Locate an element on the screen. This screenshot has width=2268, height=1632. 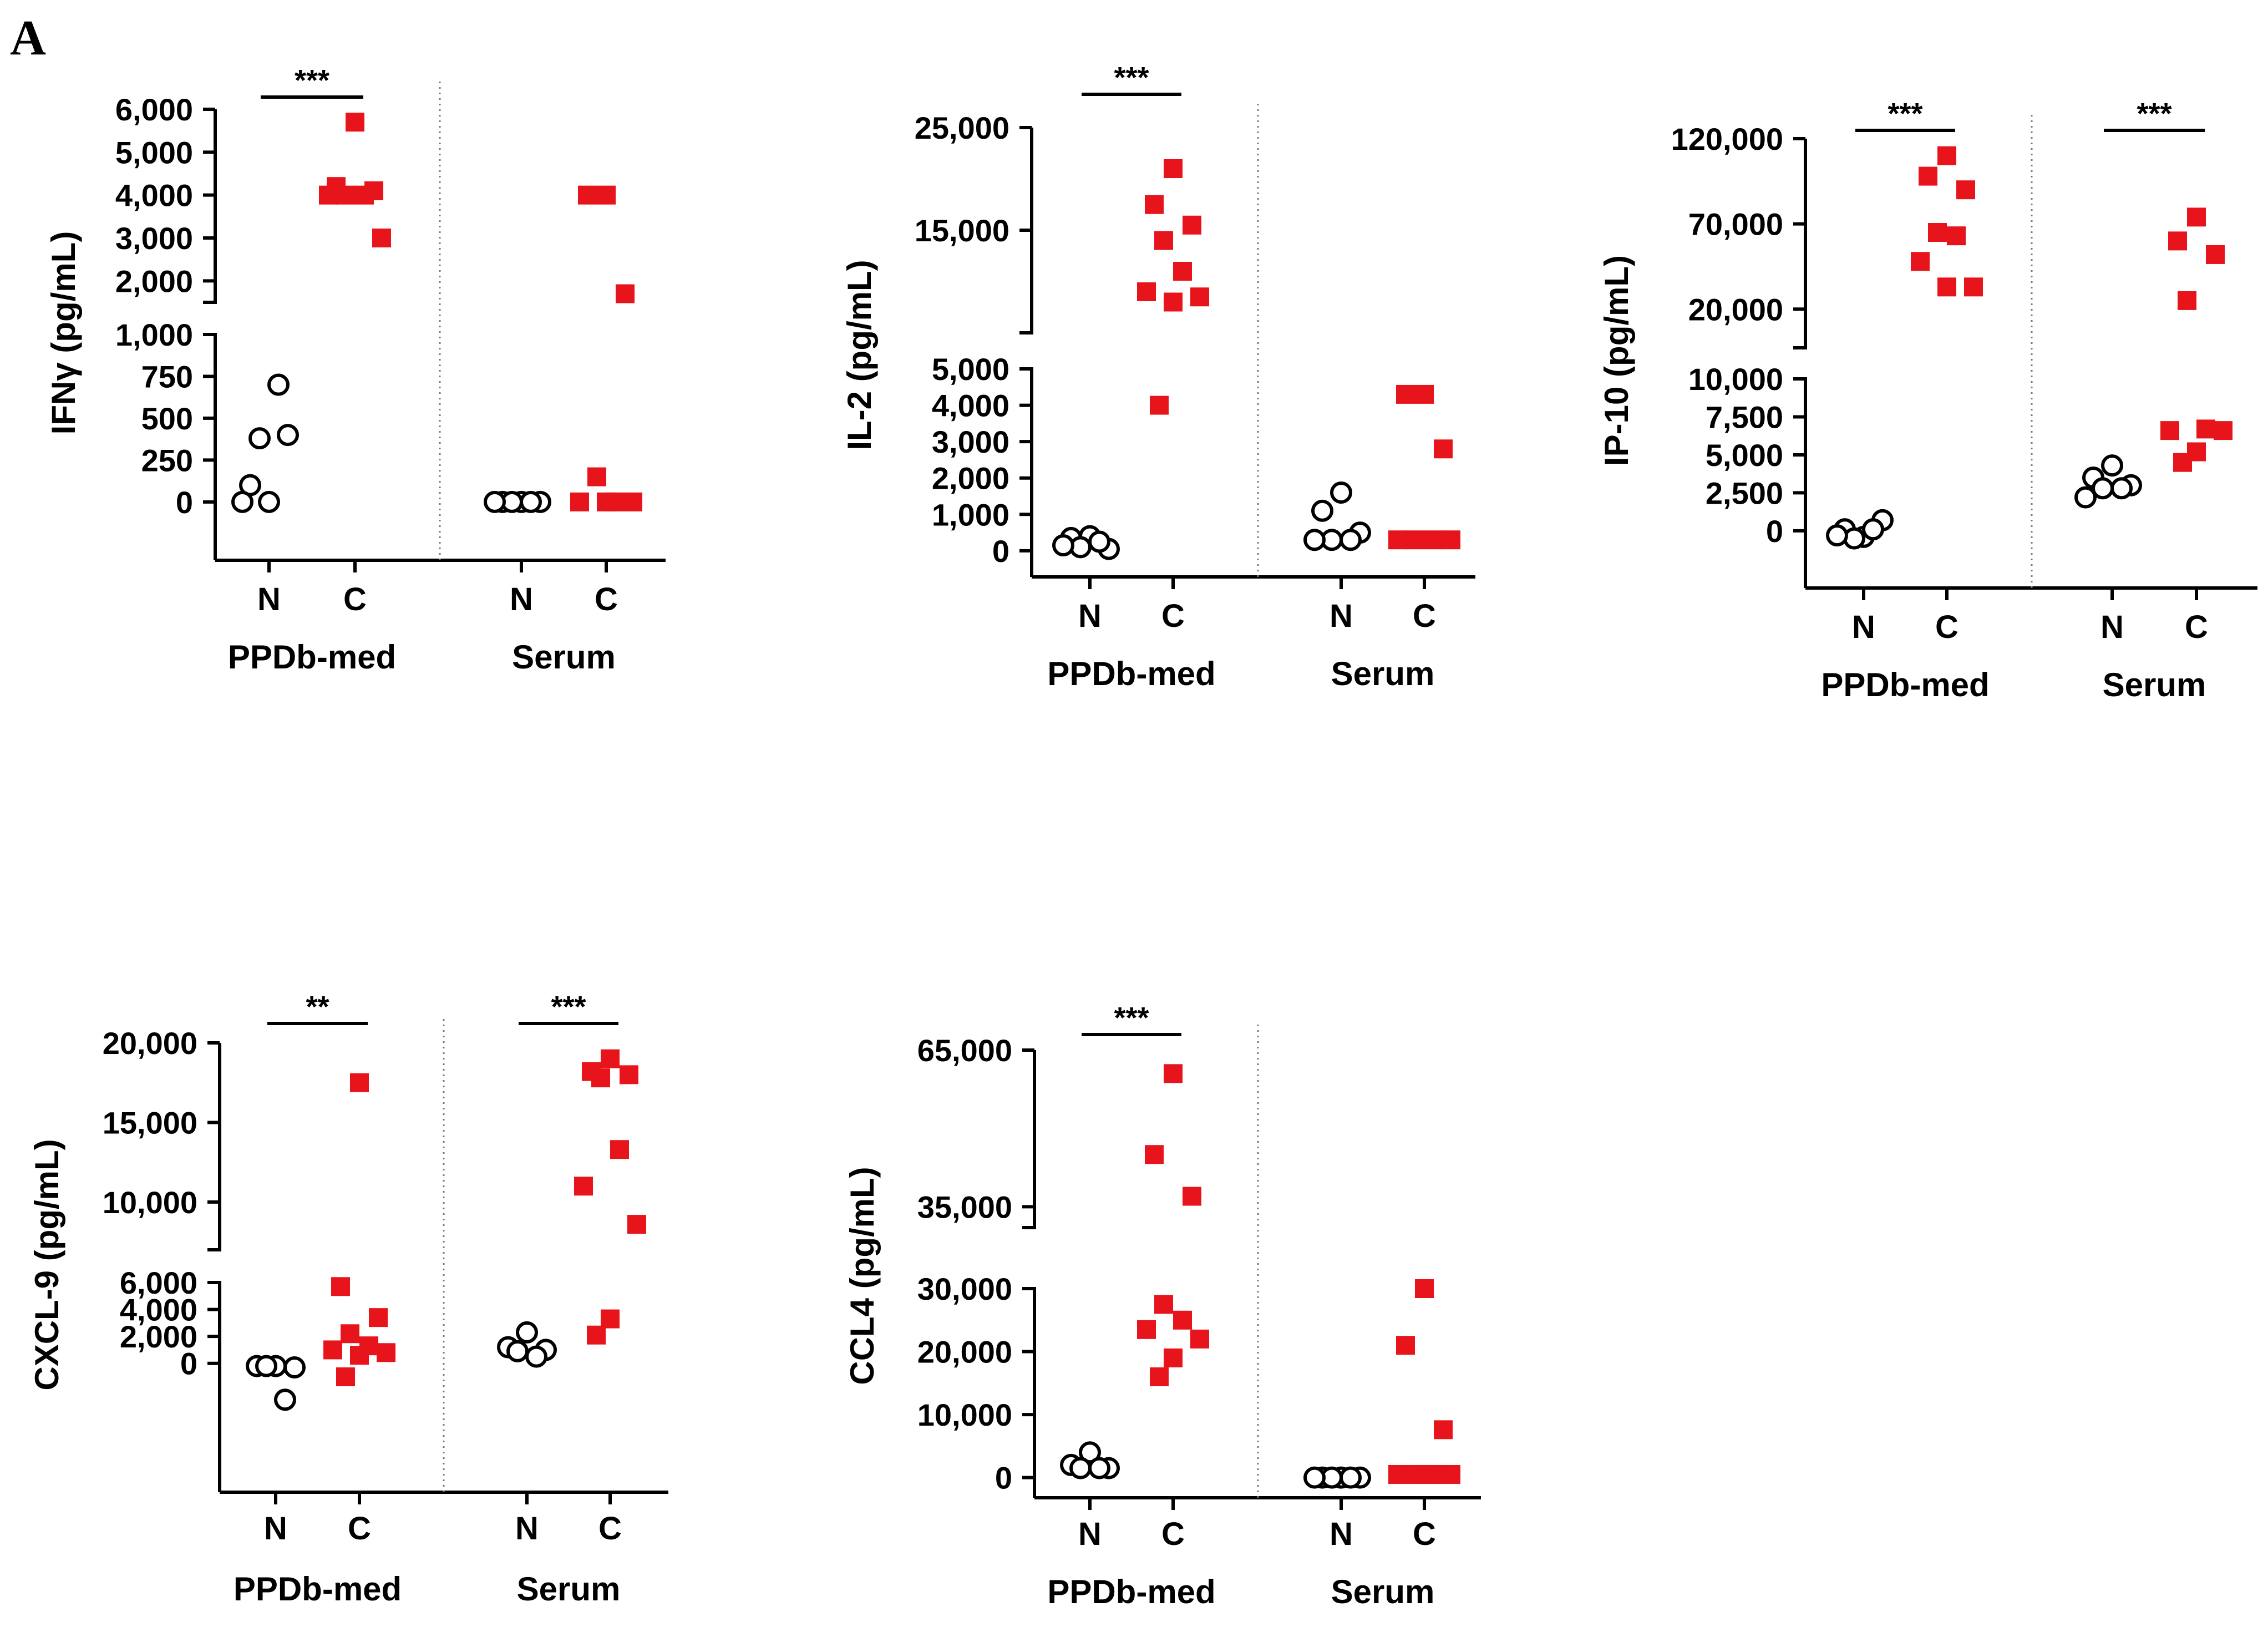
y-tick-label: 250 is located at coordinates (167, 461).